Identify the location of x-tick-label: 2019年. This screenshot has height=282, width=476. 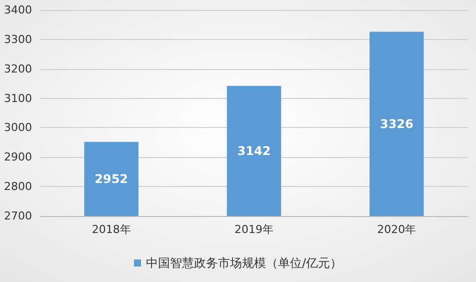
(254, 229).